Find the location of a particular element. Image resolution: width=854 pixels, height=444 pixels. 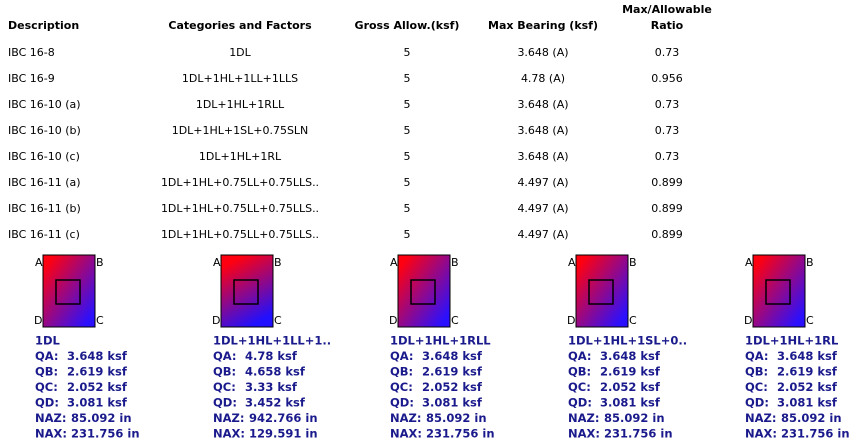

table-cell: IBC 16-9 is located at coordinates (31, 78).